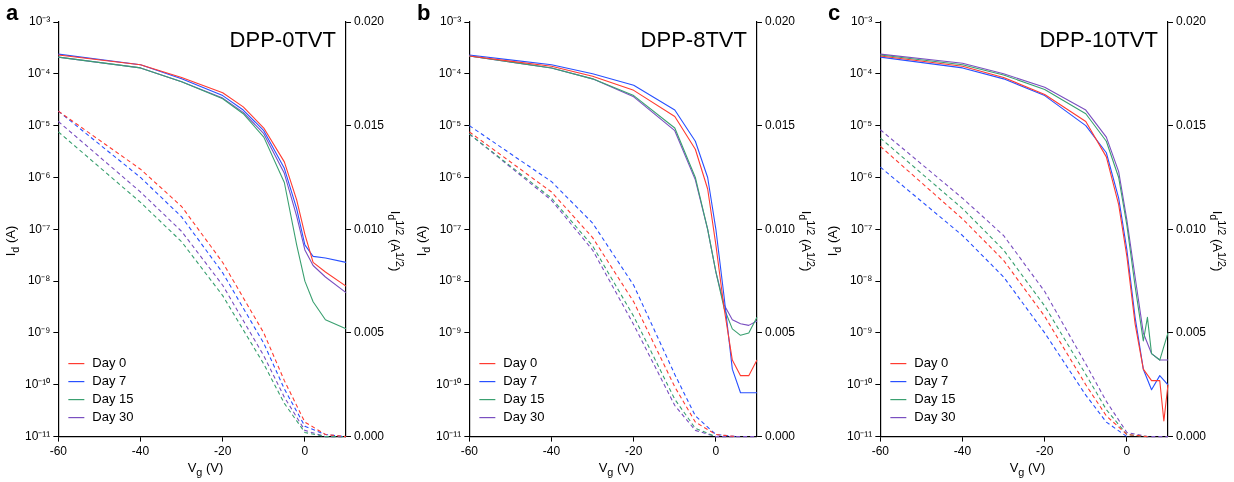 This screenshot has height=482, width=1234. Describe the element at coordinates (693, 40) in the screenshot. I see `chart-title: DPP-8TVT` at that location.